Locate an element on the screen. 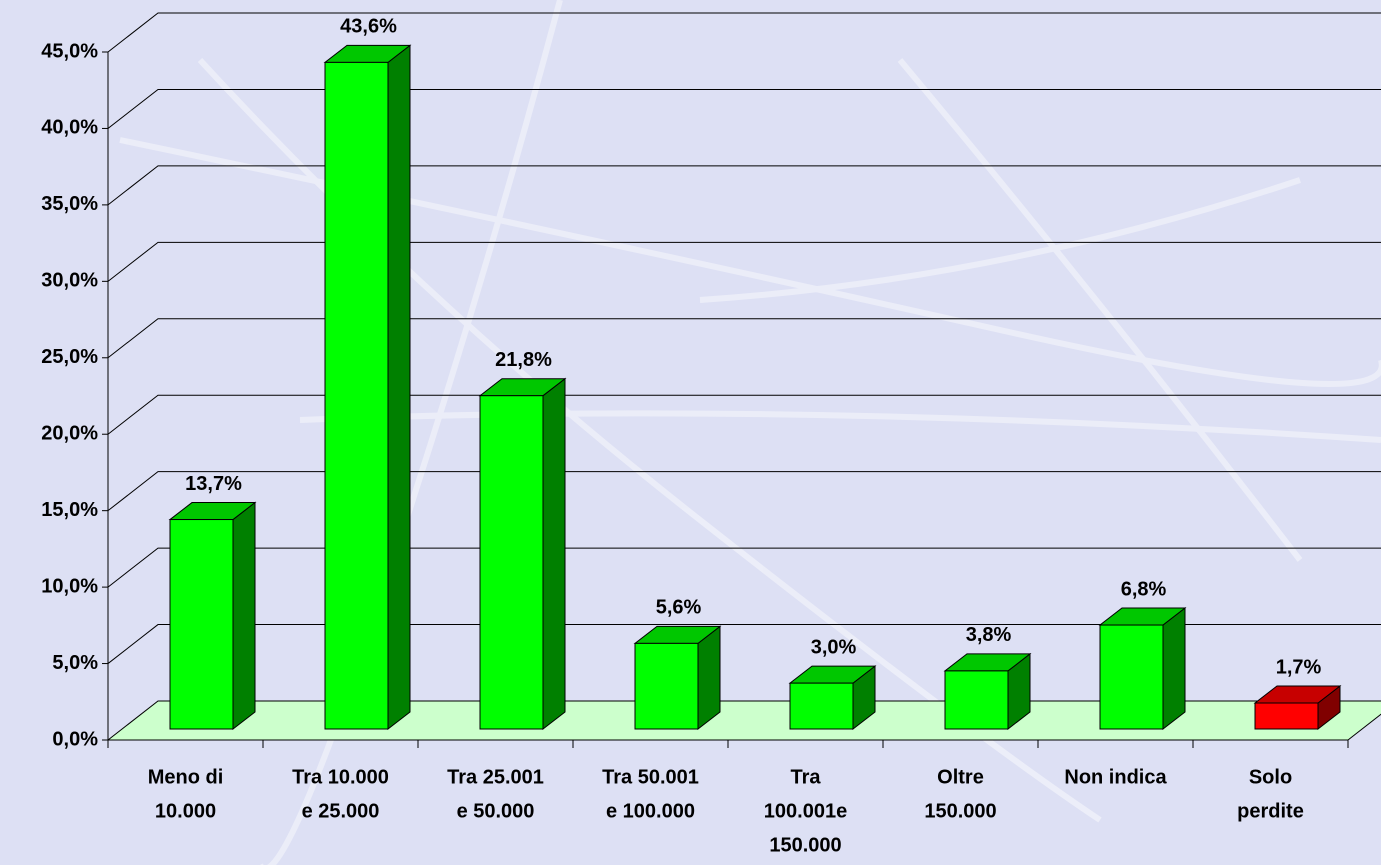 This screenshot has width=1381, height=865. y-tick-label: 5,0% is located at coordinates (75, 663).